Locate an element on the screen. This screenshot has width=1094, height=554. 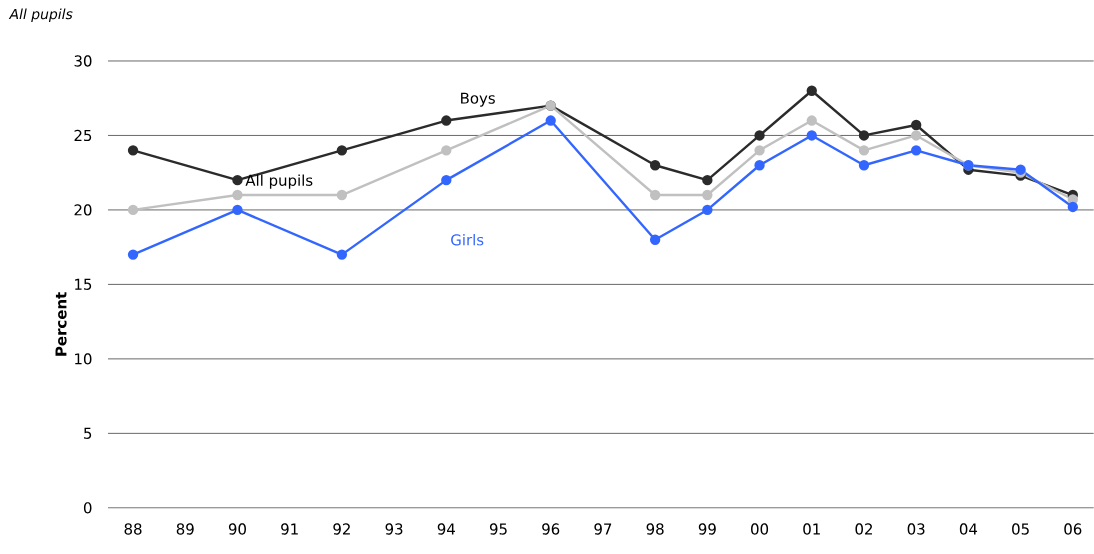
y-tick-label: 5 is located at coordinates (88, 433).